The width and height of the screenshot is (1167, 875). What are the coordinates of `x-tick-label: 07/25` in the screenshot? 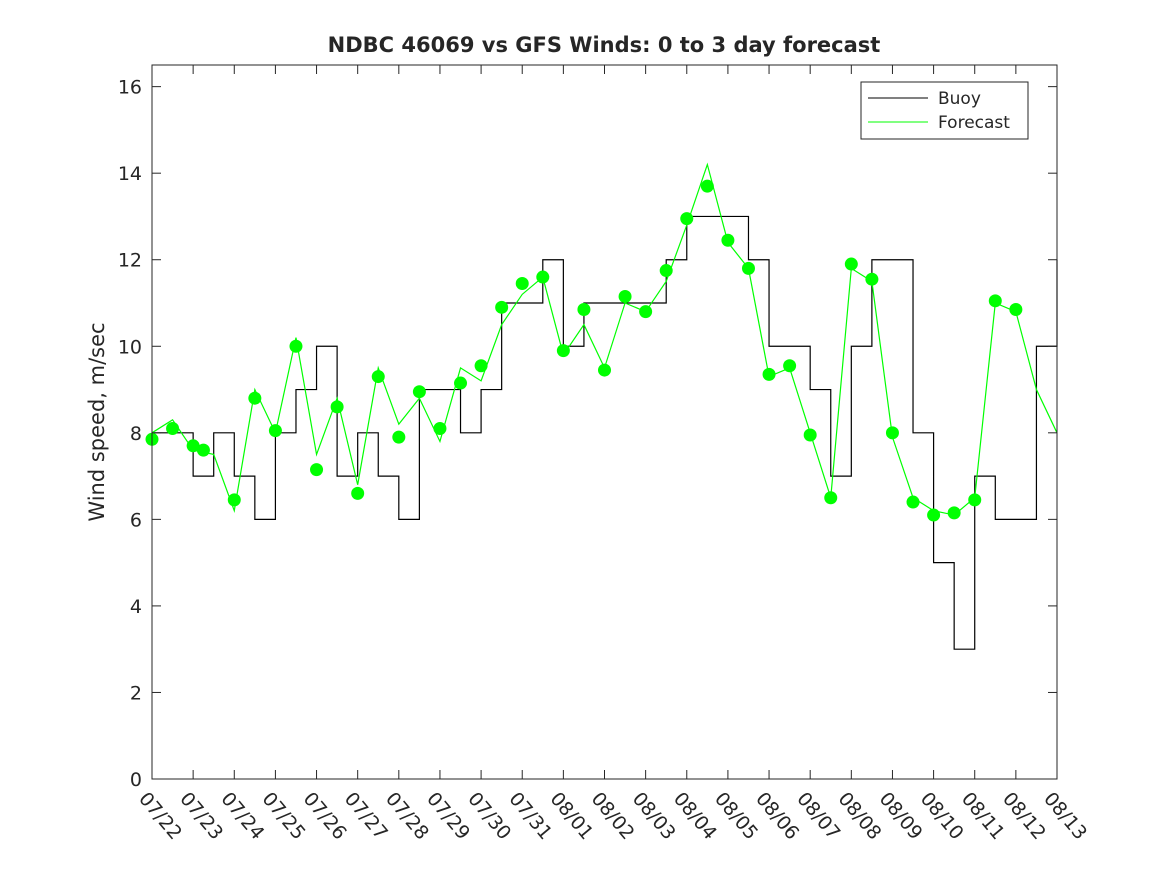 It's located at (284, 816).